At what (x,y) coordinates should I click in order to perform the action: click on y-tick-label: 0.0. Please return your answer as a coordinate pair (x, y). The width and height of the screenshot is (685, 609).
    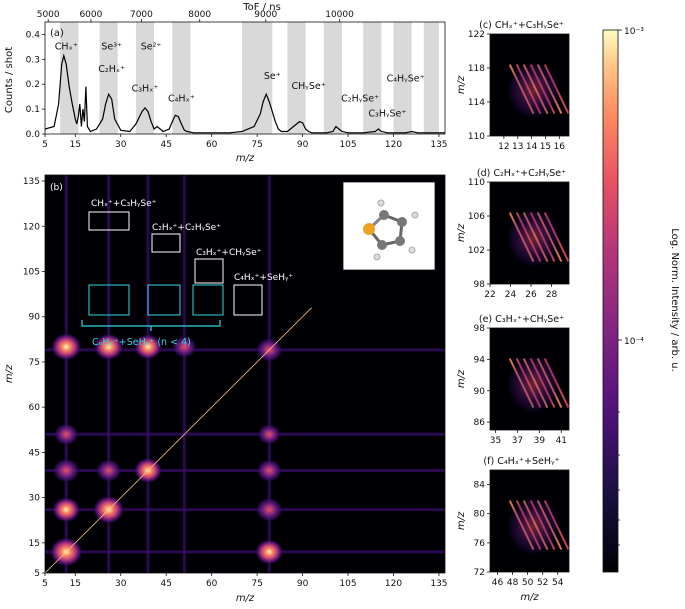
    Looking at the image, I should click on (33, 135).